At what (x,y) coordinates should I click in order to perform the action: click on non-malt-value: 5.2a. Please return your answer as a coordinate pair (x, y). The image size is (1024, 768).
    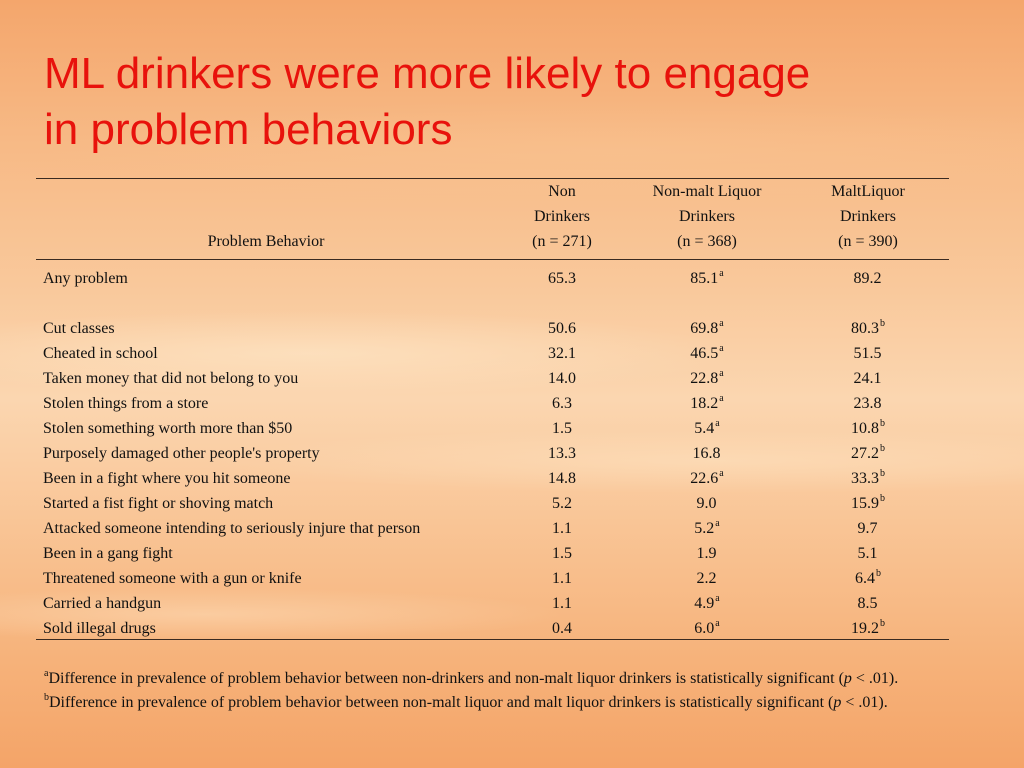
    Looking at the image, I should click on (707, 528).